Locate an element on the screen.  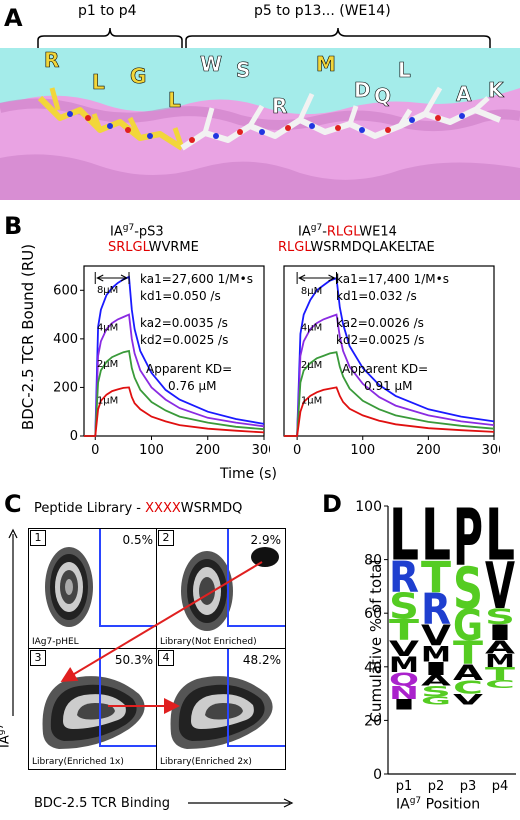
y-tick-label: 40 is located at coordinates (373, 668).